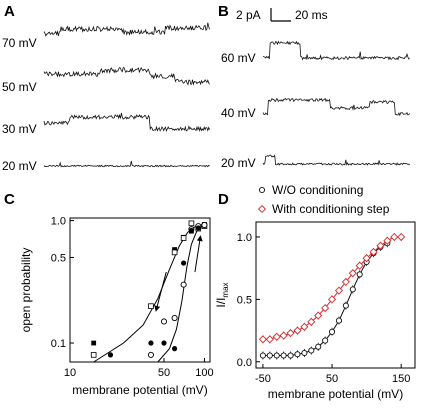  Describe the element at coordinates (70, 373) in the screenshot. I see `x-tick-label-c: 10` at that location.